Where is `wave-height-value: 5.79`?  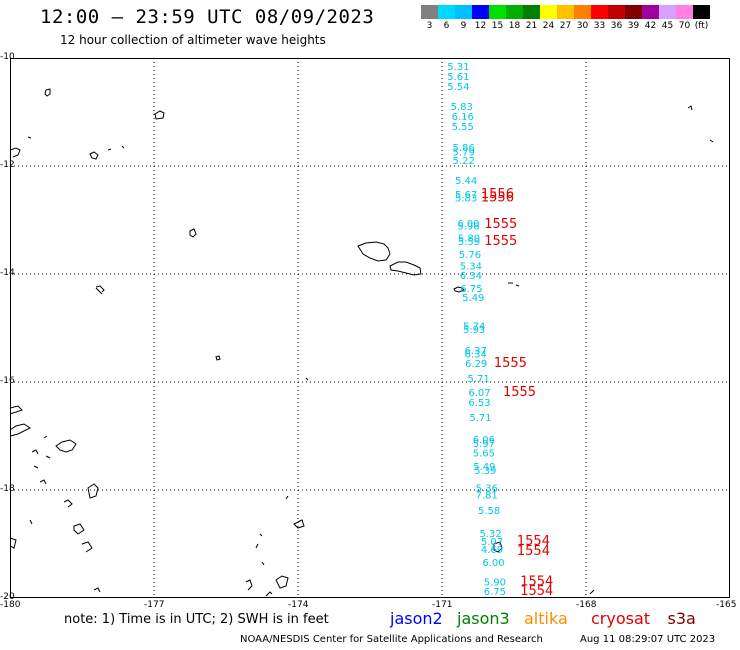 wave-height-value: 5.79 is located at coordinates (464, 153).